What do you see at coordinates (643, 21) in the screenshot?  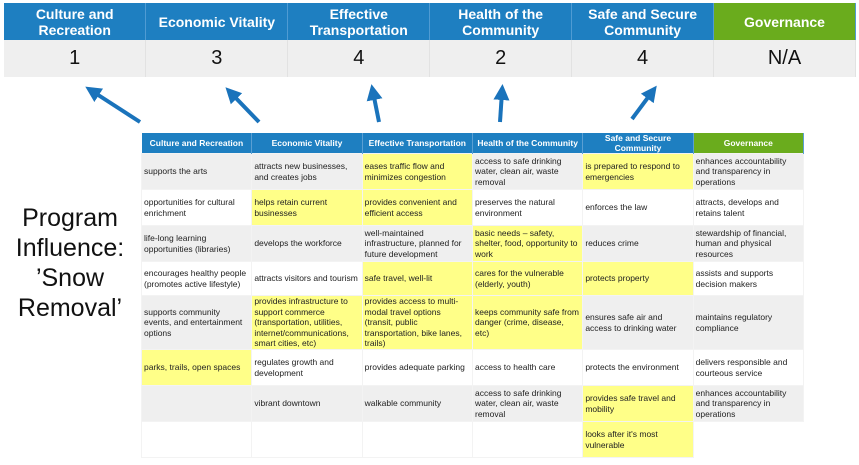 I see `summary-header: Safe and Secure Community` at bounding box center [643, 21].